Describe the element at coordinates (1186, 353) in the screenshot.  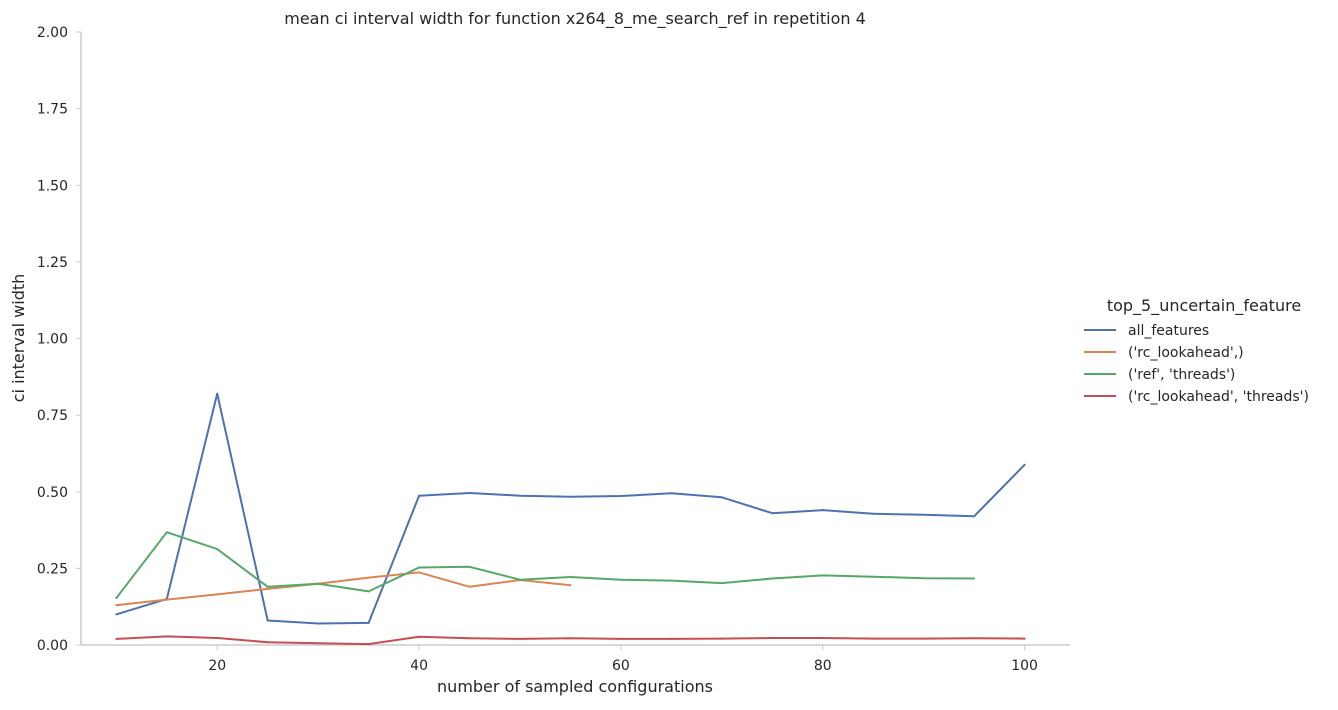
I see `legend-label-1: ('rc_lookahead',)` at that location.